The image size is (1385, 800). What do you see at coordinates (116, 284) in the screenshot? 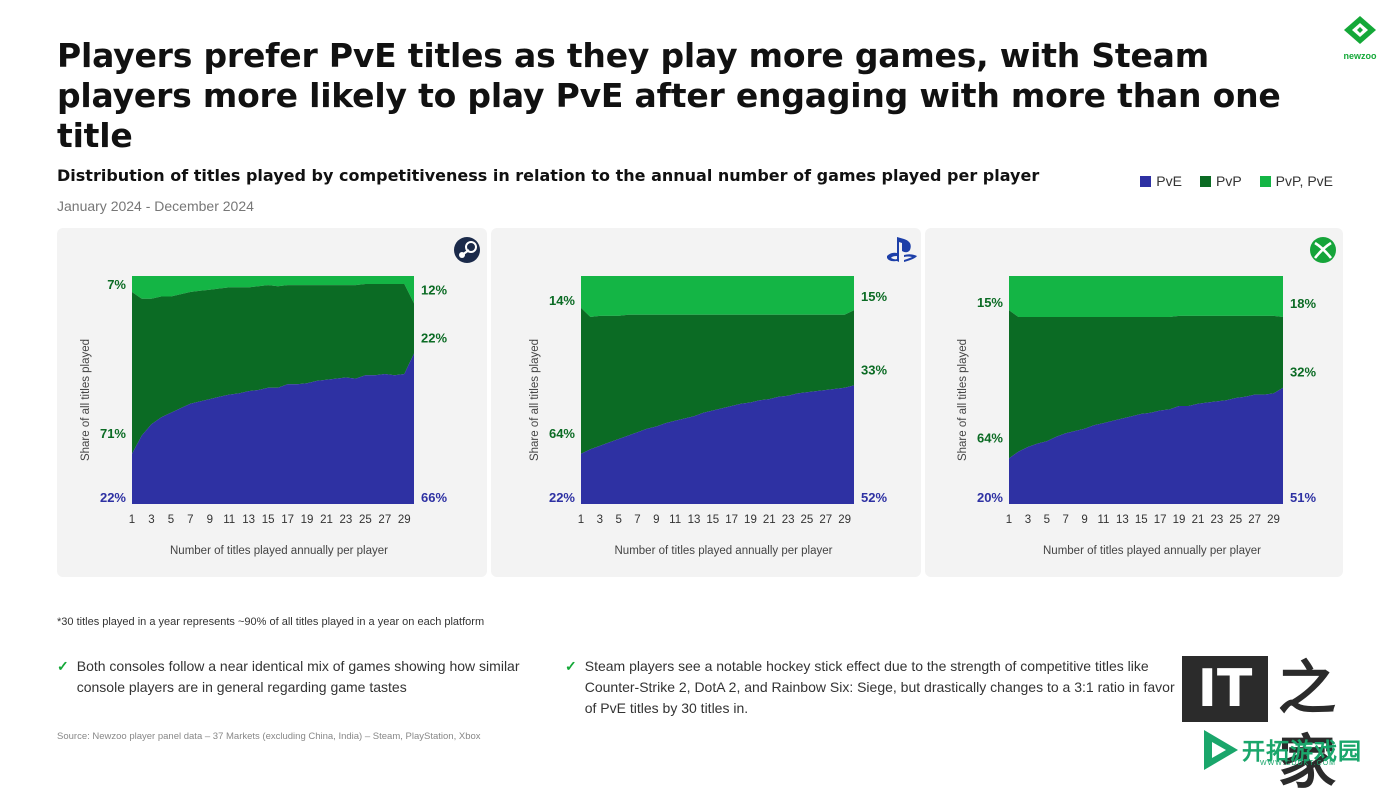
I see `label-left-mixed: 7%` at bounding box center [116, 284].